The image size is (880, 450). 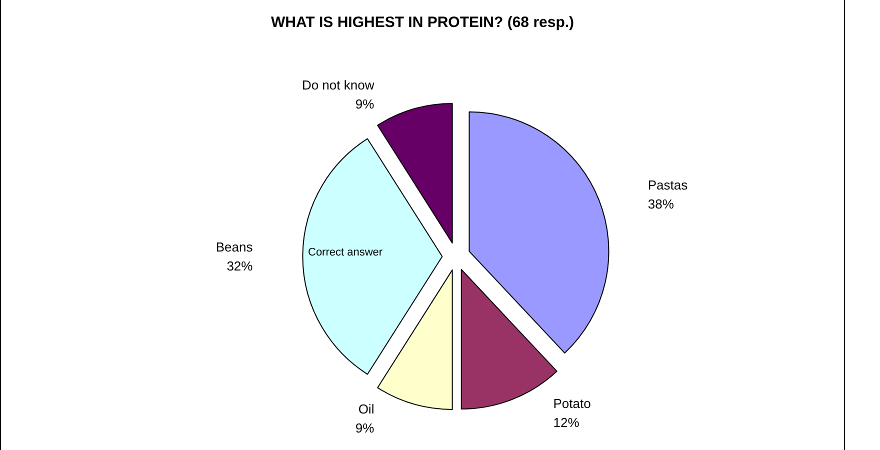 I want to click on slice-label: Potato, so click(x=572, y=404).